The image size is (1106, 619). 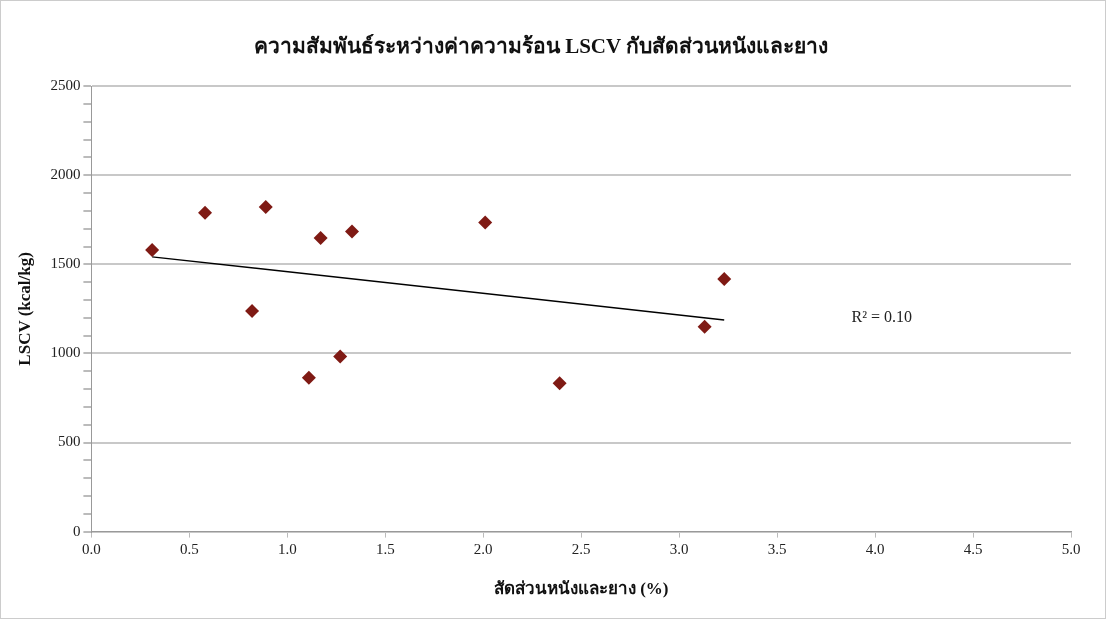 I want to click on x-axis-title: สัดส่วนหนังและยาง (%), so click(x=581, y=589).